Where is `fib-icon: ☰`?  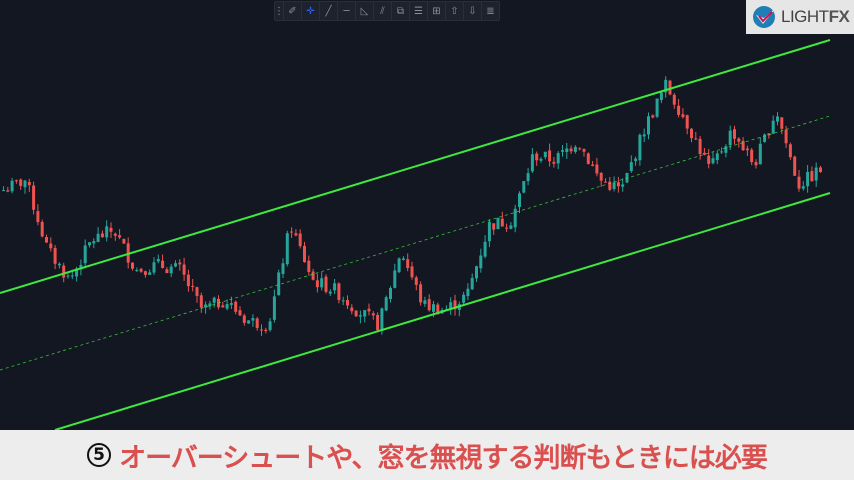 fib-icon: ☰ is located at coordinates (418, 11).